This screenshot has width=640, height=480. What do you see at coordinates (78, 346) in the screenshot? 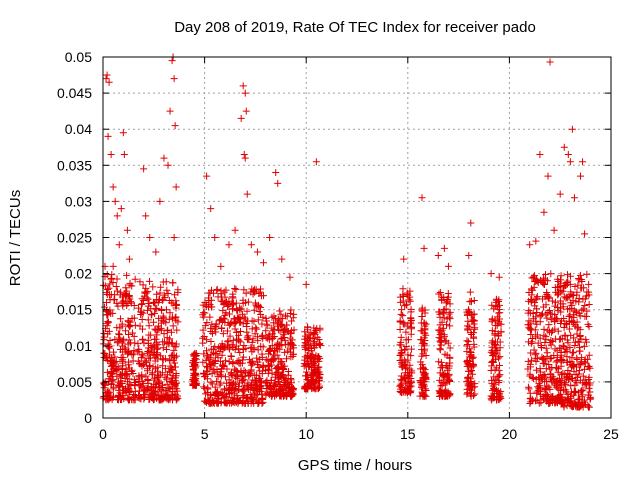
I see `y-tick-label: 0.01` at bounding box center [78, 346].